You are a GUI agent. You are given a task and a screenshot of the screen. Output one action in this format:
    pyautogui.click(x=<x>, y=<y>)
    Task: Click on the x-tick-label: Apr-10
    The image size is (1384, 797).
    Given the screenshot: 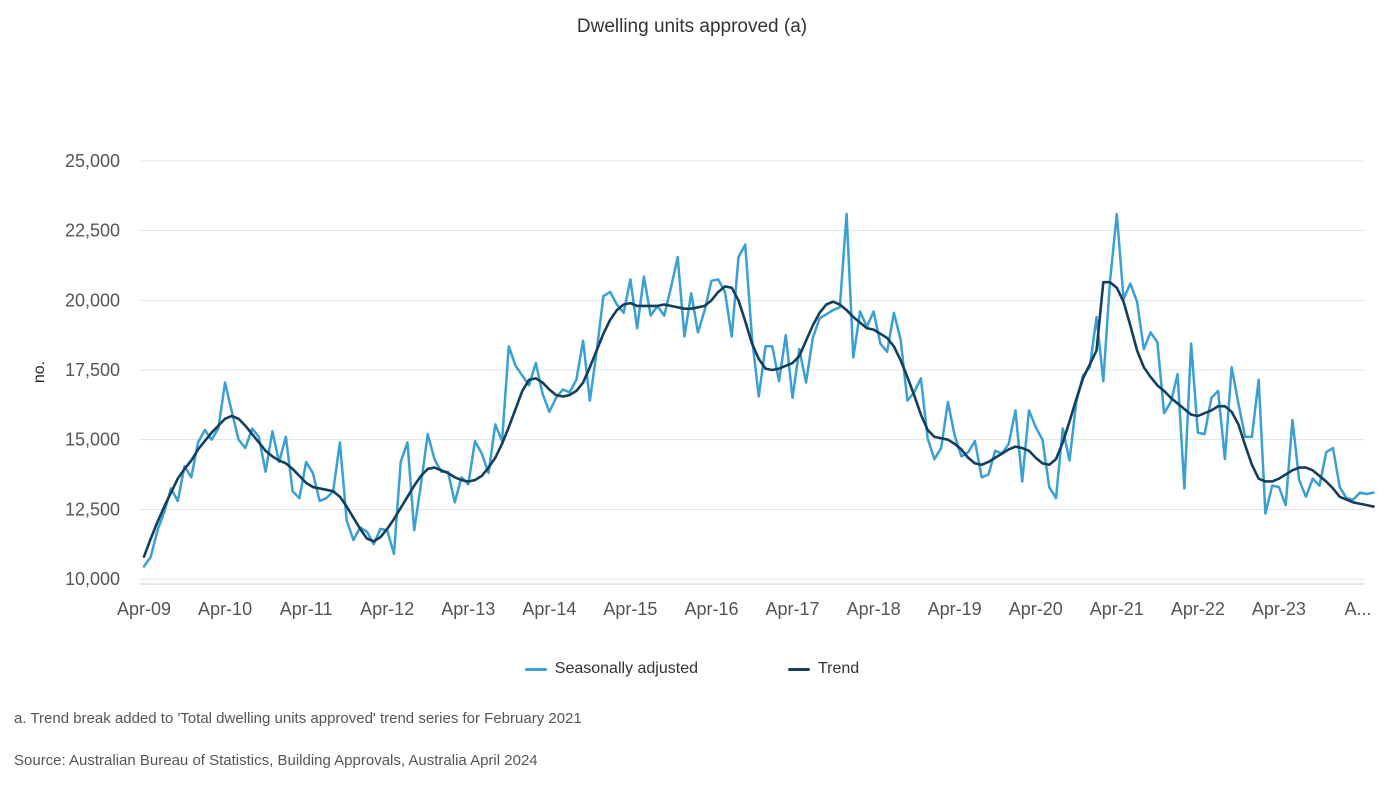 What is the action you would take?
    pyautogui.click(x=225, y=609)
    